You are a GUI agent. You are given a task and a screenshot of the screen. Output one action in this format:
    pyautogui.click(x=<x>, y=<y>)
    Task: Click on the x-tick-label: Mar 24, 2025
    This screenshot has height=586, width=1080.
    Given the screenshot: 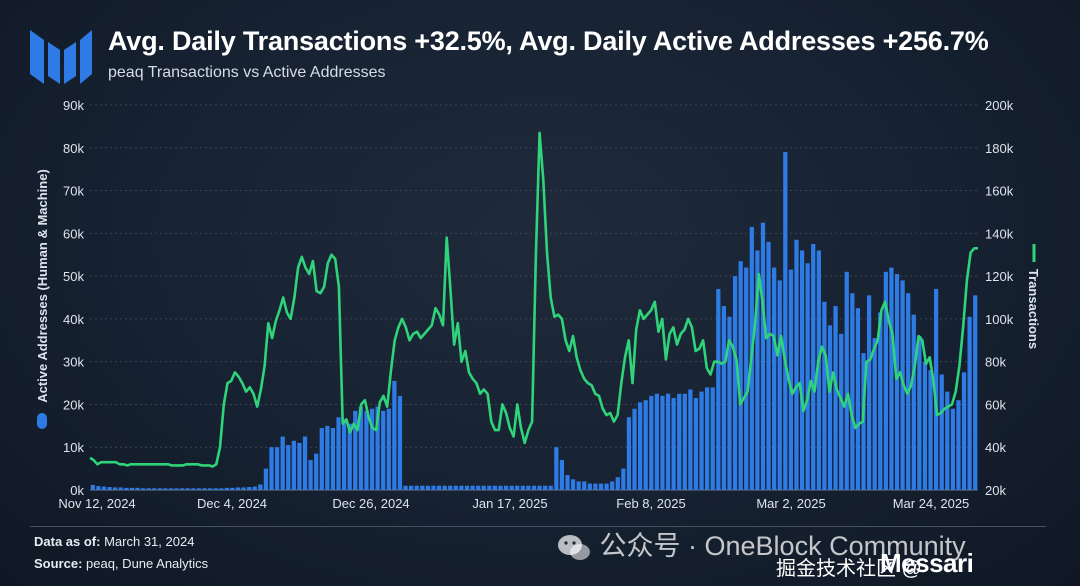 What is the action you would take?
    pyautogui.click(x=931, y=503)
    